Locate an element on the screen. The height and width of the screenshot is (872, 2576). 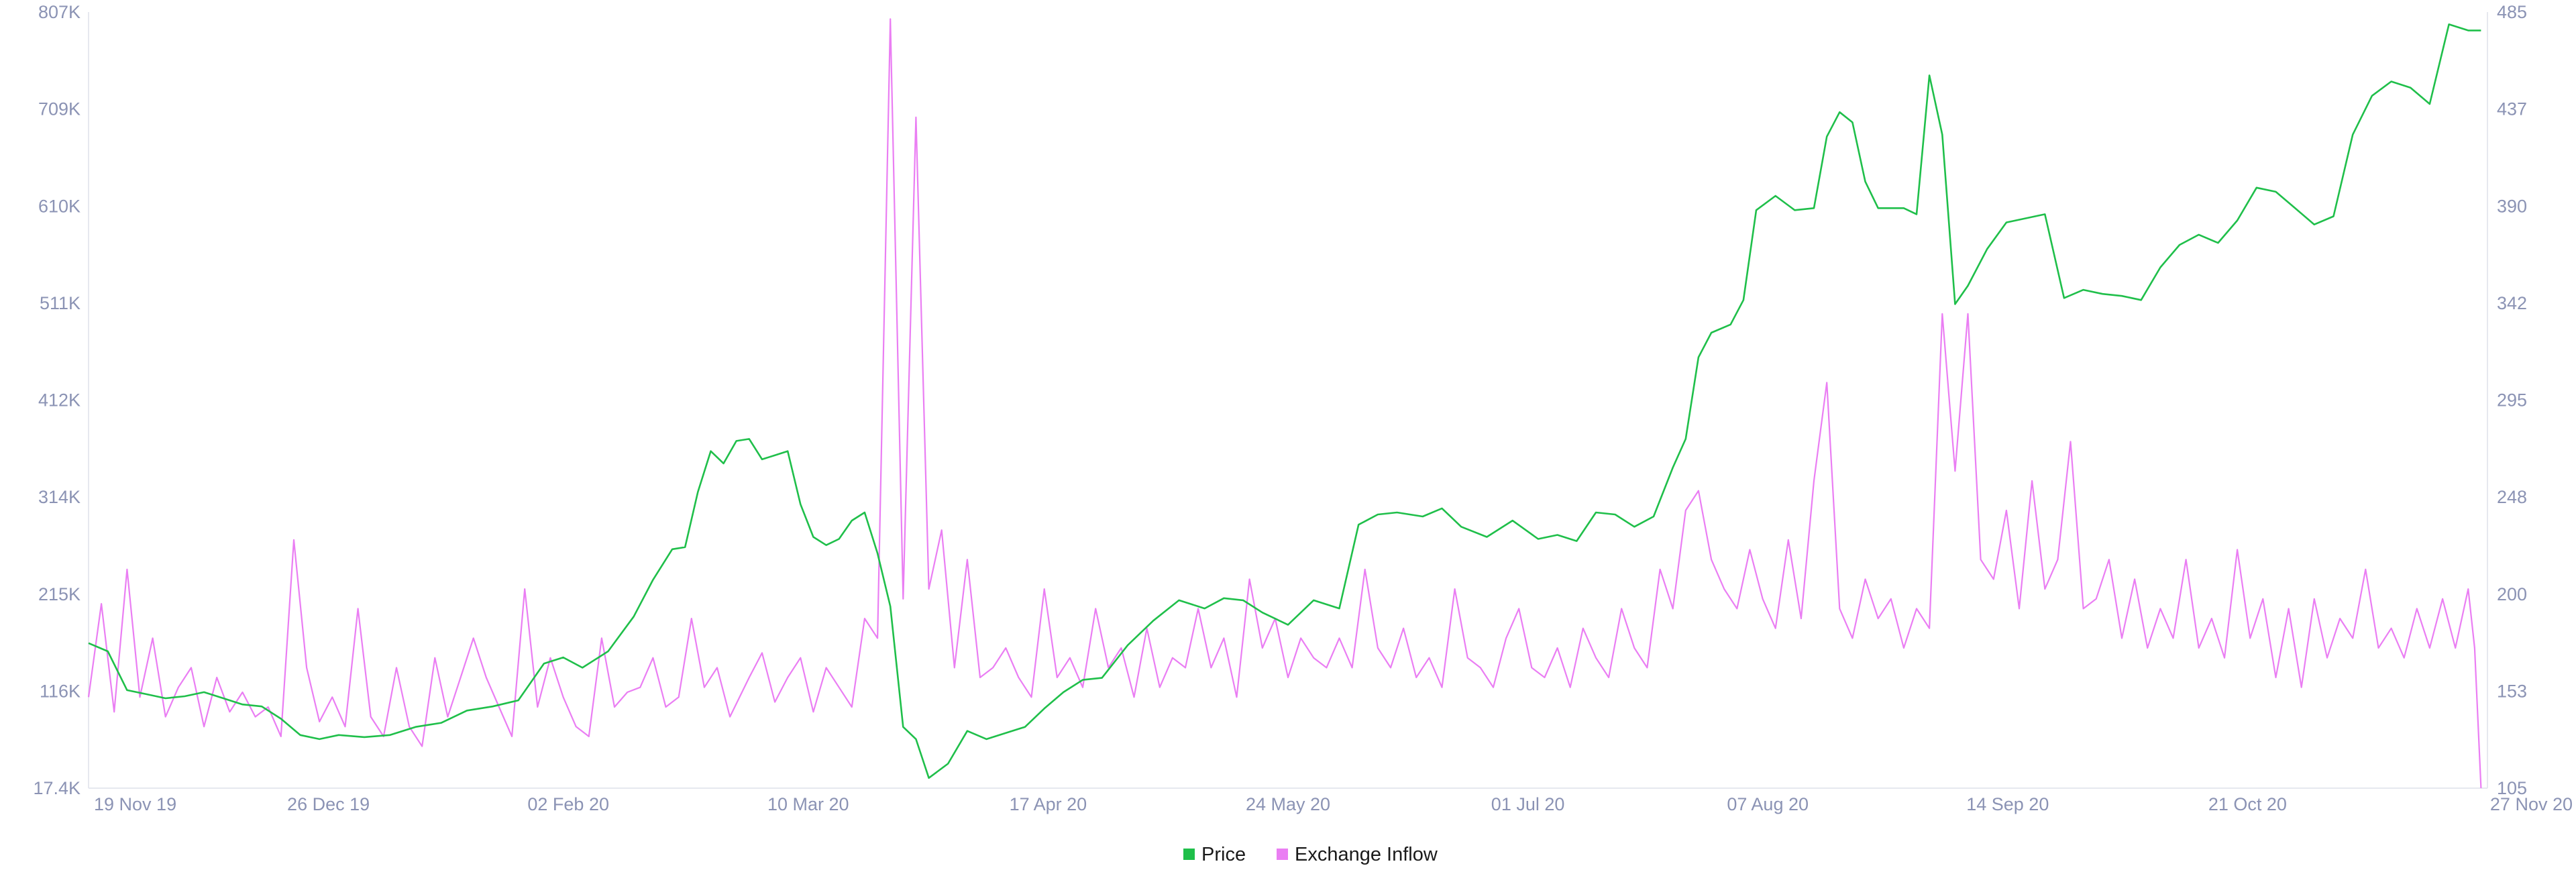
right-axis-tick-label: 485 is located at coordinates (2512, 12).